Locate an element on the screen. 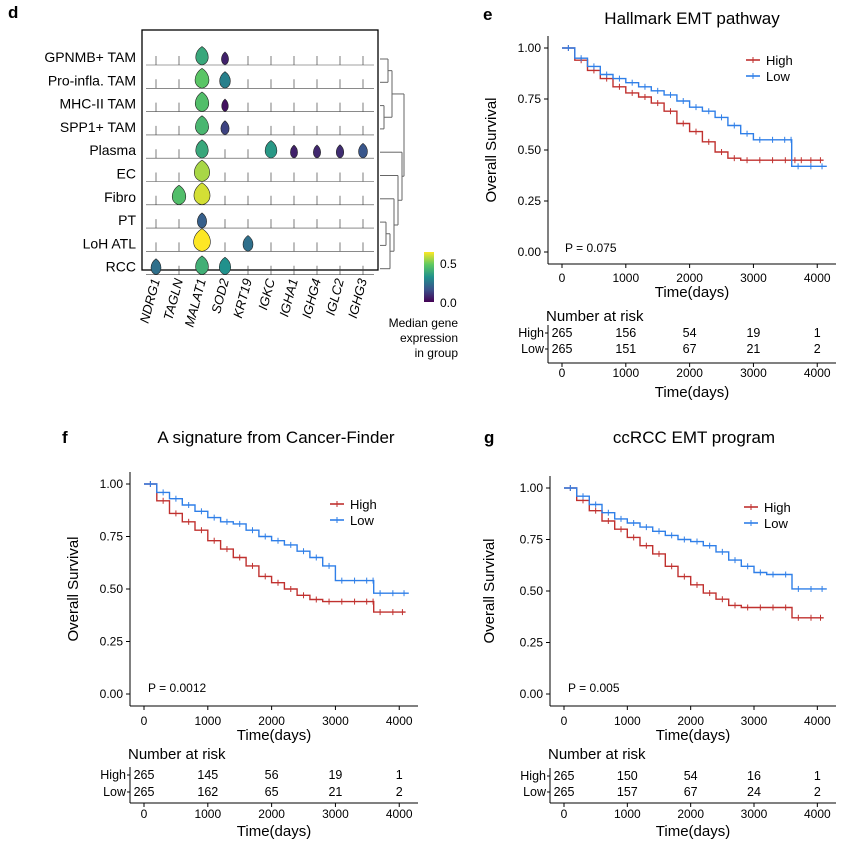 The height and width of the screenshot is (848, 850). cell-type-label: LoH ATL is located at coordinates (110, 243).